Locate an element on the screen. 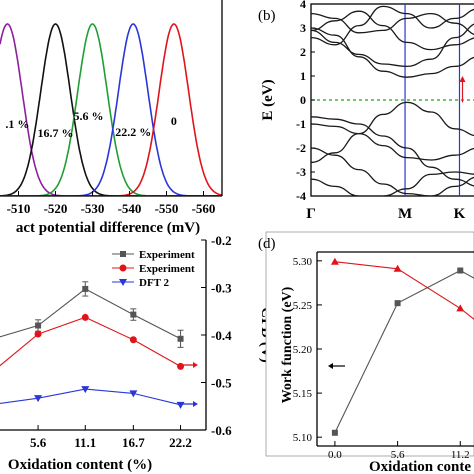  x-tick-label: 22.2 is located at coordinates (180, 442).